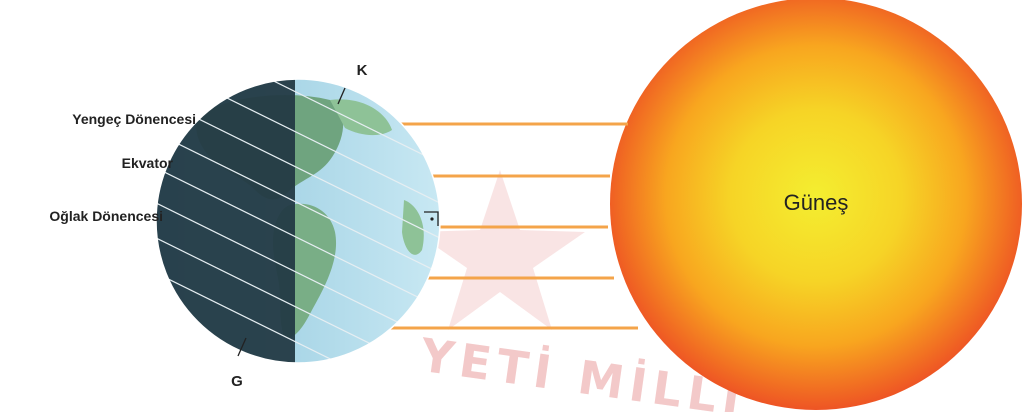 The width and height of the screenshot is (1024, 412). I want to click on watermark-star-icon, so click(500, 250).